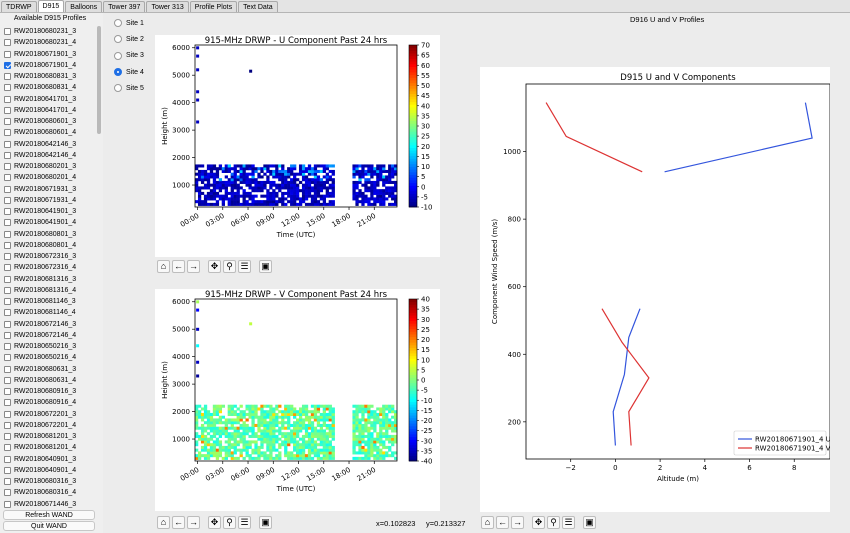  Describe the element at coordinates (49, 515) in the screenshot. I see `refresh-wand-button: Refresh WAND` at that location.